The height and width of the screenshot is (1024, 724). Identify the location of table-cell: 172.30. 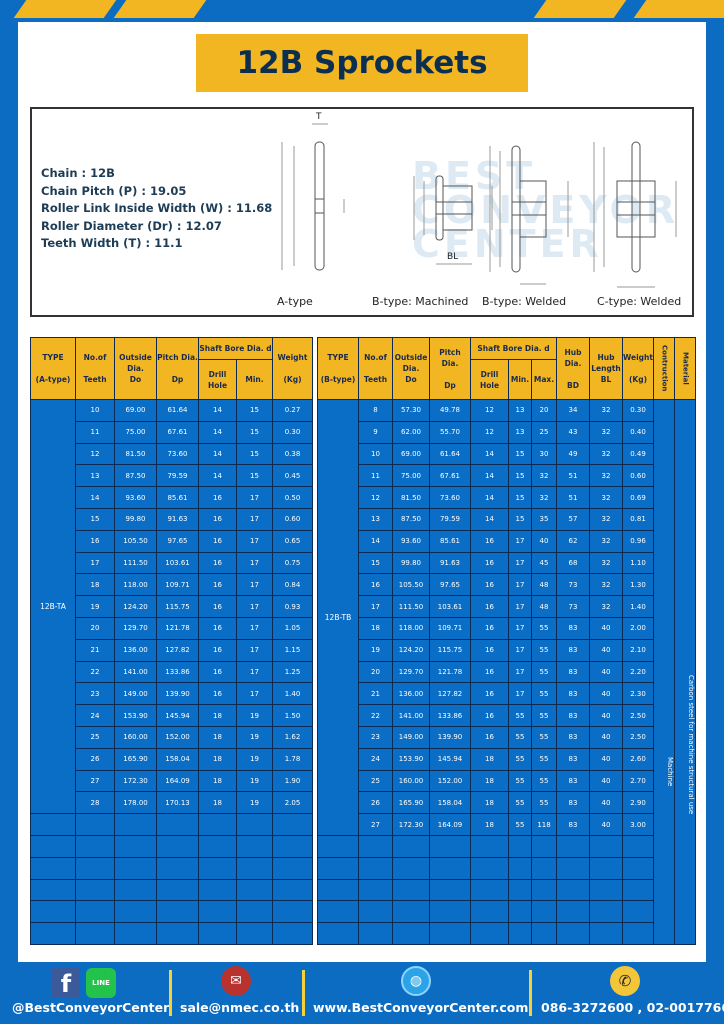
(411, 824).